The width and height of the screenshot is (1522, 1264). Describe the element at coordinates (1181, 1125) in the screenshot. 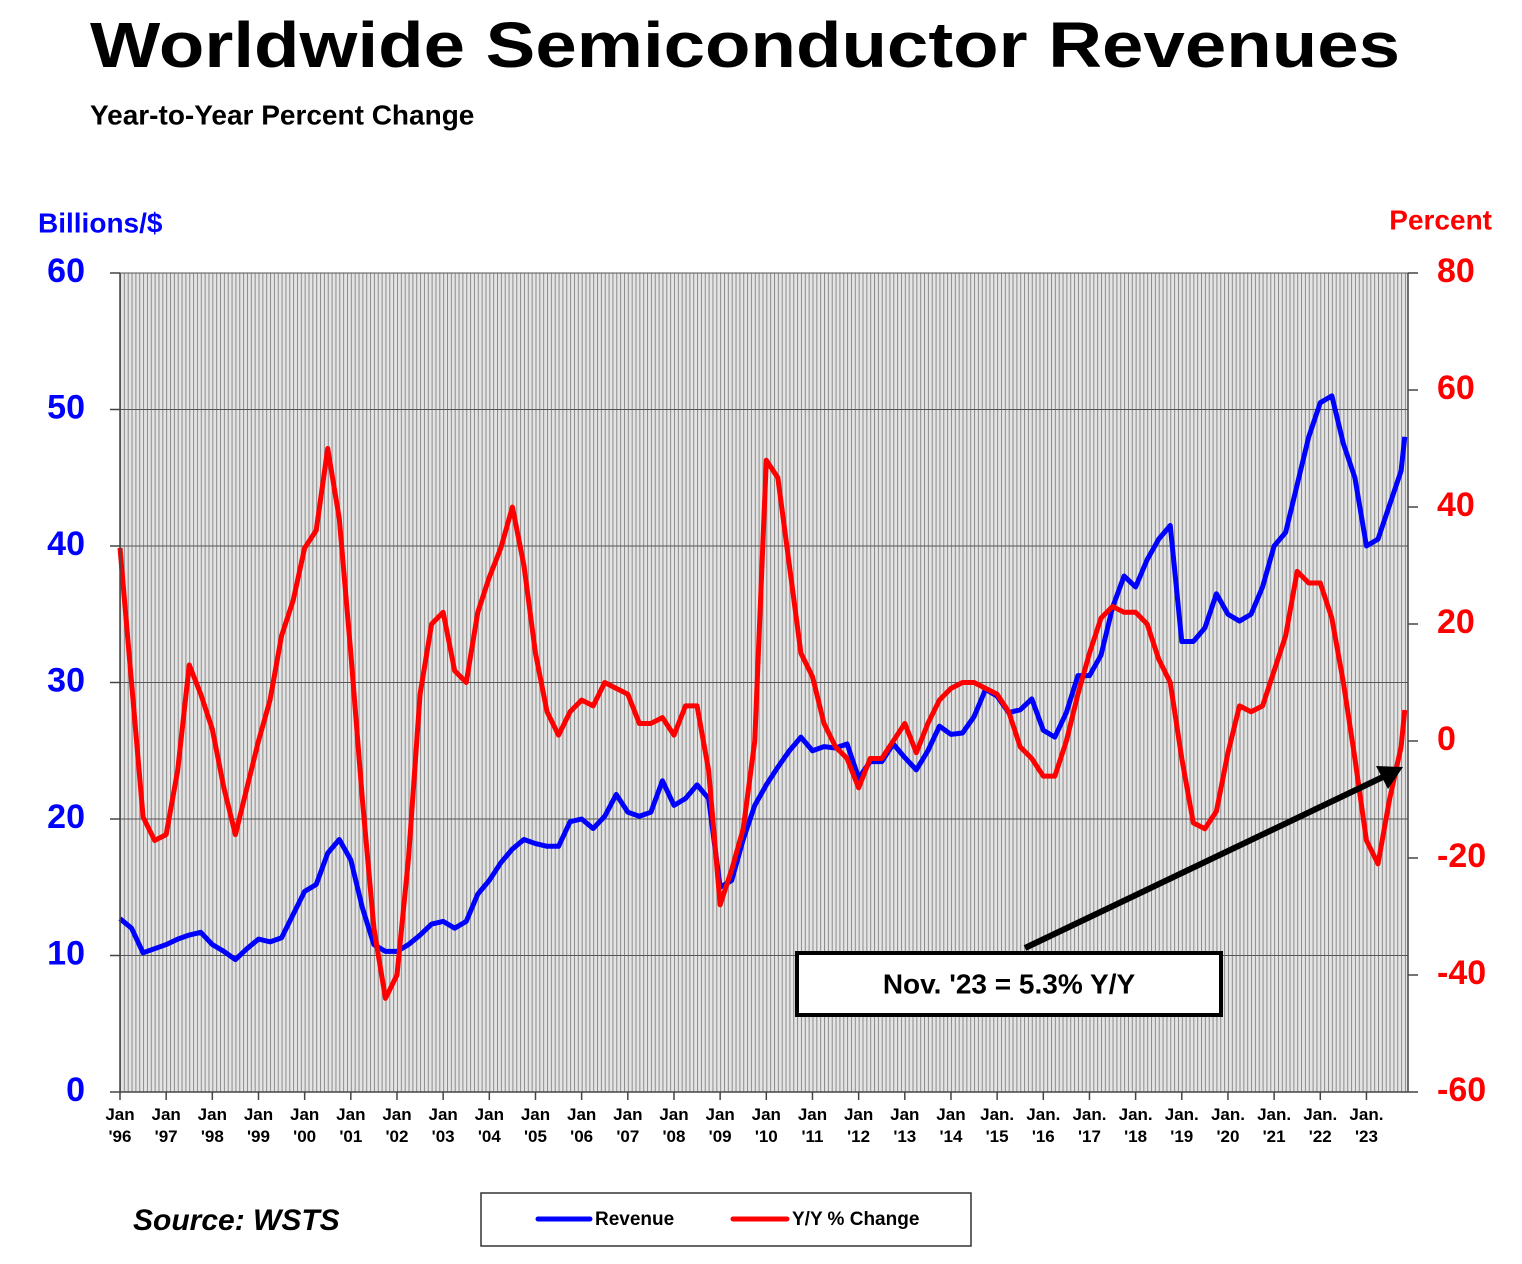

I see `x-tick-label: Jan. '19` at that location.